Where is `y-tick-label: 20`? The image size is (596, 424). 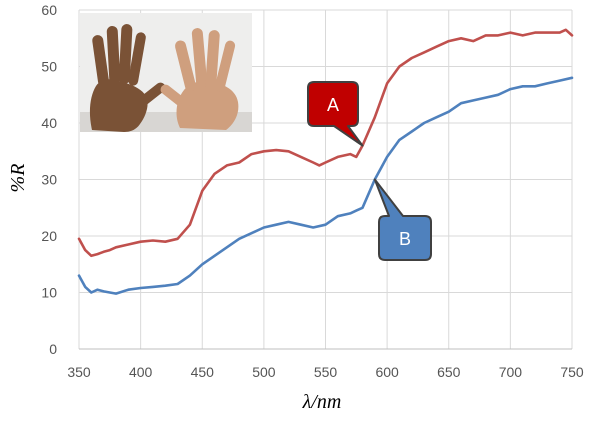
y-tick-label: 20 is located at coordinates (49, 236).